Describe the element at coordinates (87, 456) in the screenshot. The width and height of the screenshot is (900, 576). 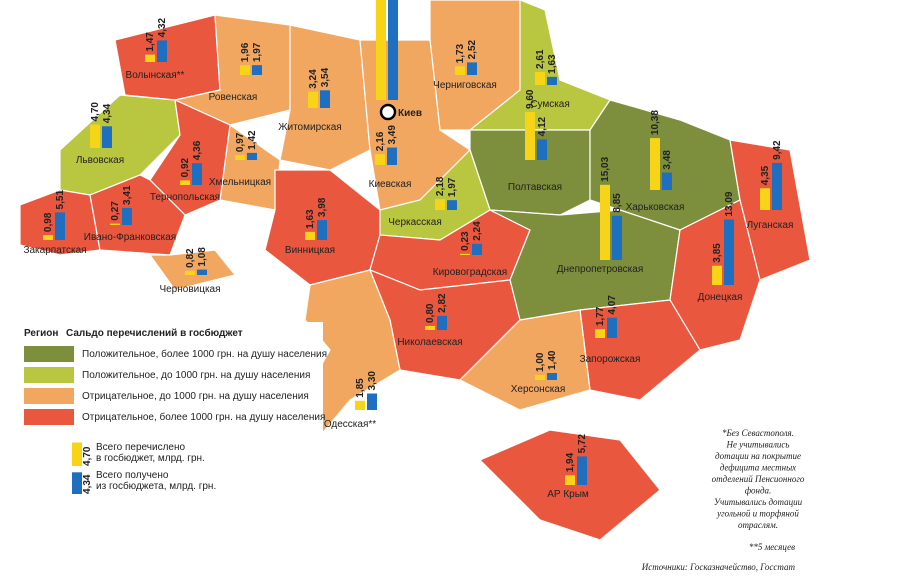
I see `key-value: 4,70` at that location.